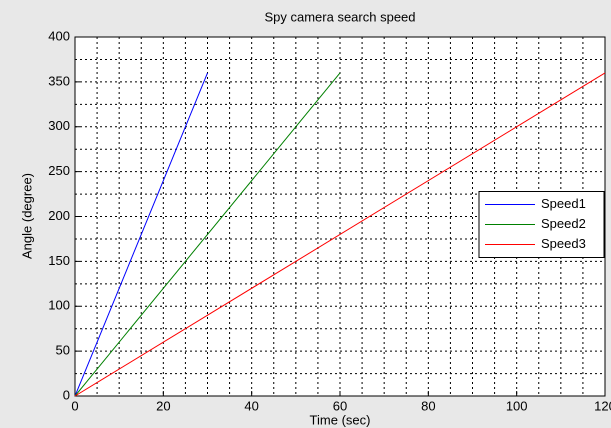  What do you see at coordinates (340, 419) in the screenshot?
I see `x-axis-label: Time (sec)` at bounding box center [340, 419].